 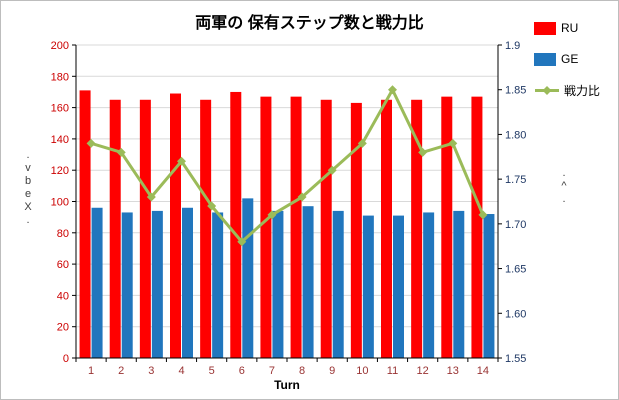 What do you see at coordinates (60, 203) in the screenshot?
I see `left-axis-tick-label: 100` at bounding box center [60, 203].